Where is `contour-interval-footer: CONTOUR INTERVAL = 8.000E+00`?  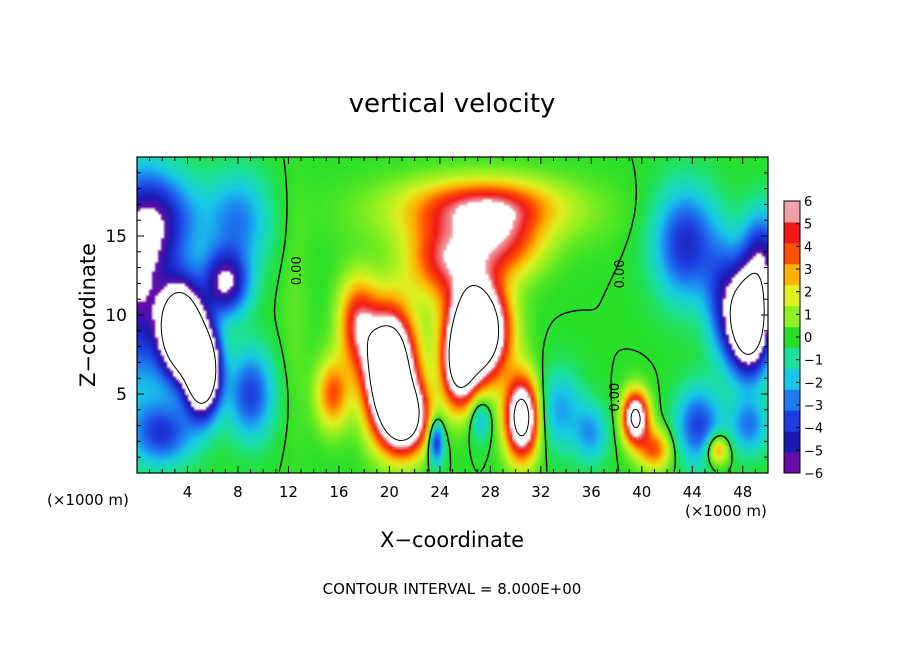
contour-interval-footer: CONTOUR INTERVAL = 8.000E+00 is located at coordinates (452, 589).